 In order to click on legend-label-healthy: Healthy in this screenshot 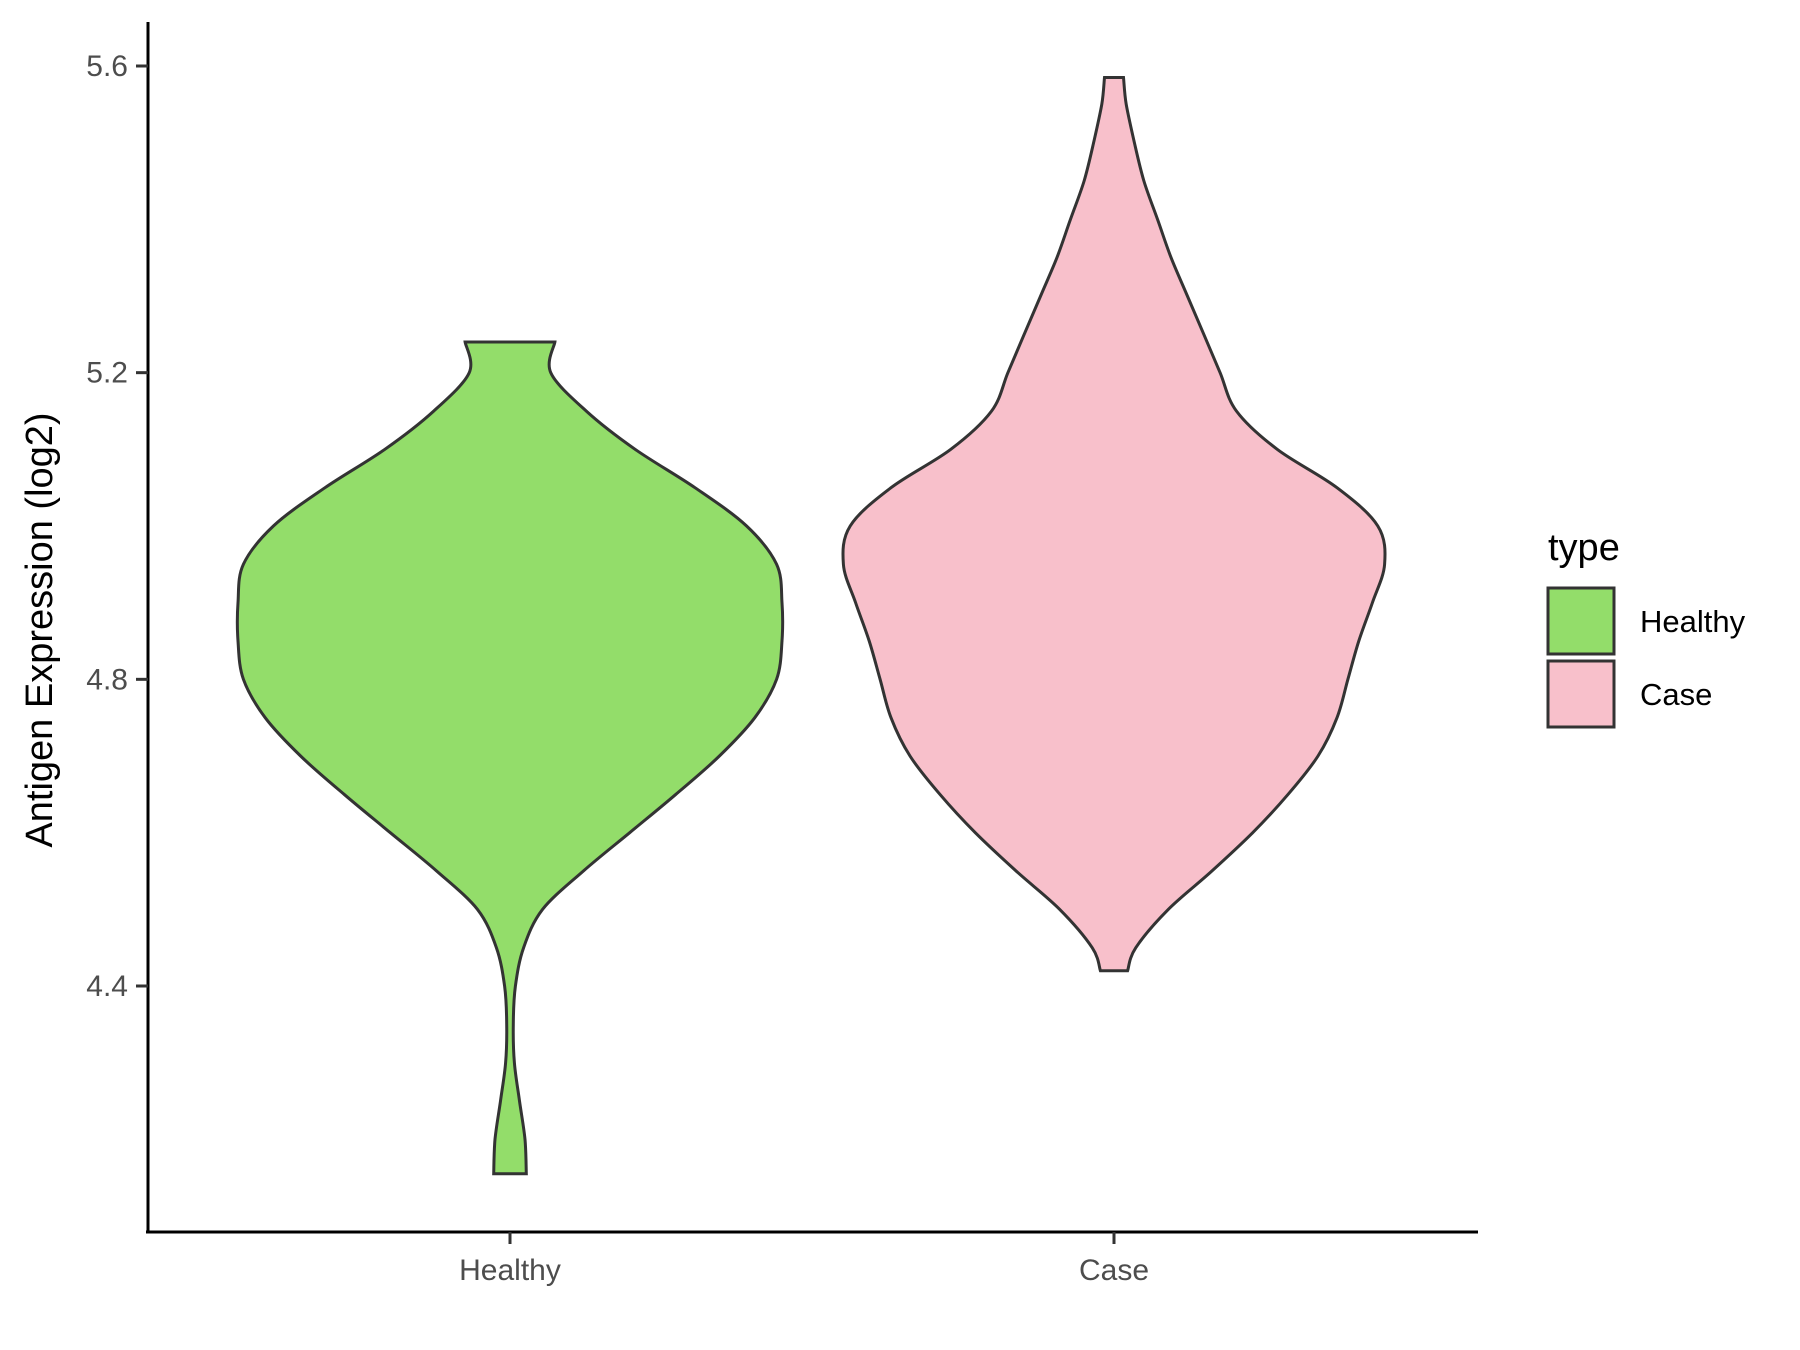, I will do `click(1693, 621)`.